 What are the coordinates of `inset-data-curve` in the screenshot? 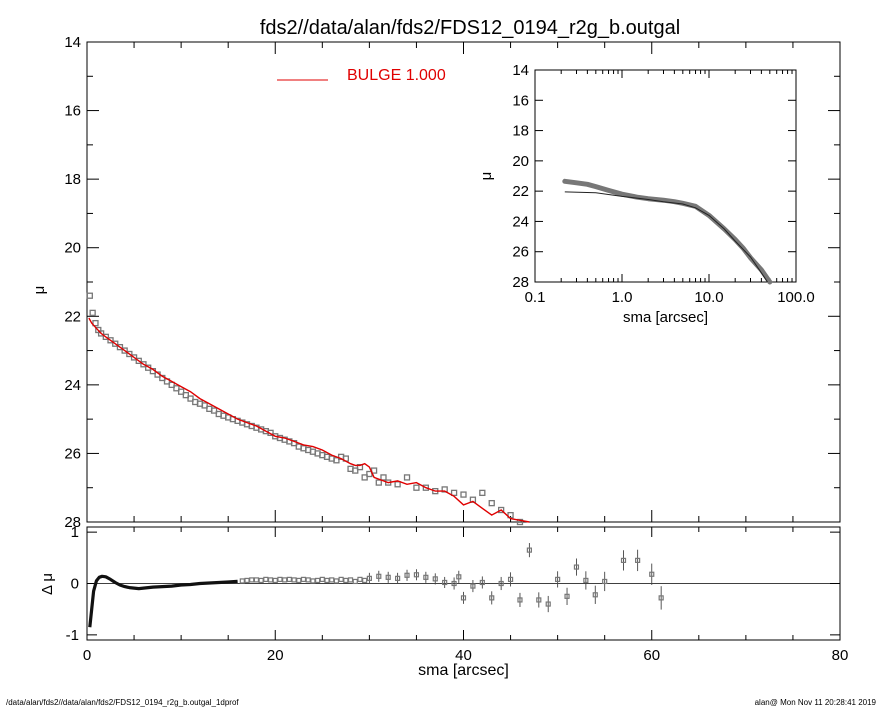 It's located at (667, 231).